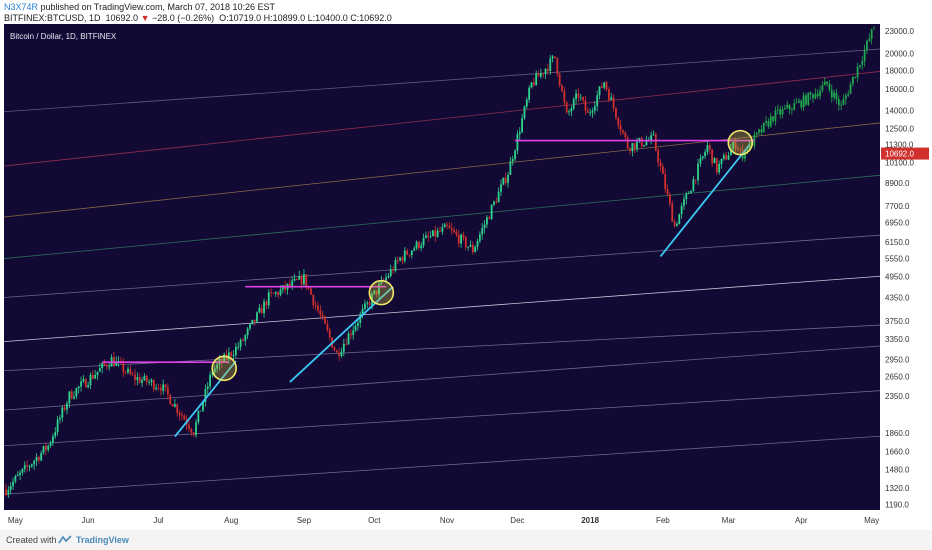  What do you see at coordinates (899, 145) in the screenshot?
I see `price-tick-label: 11300.0` at bounding box center [899, 145].